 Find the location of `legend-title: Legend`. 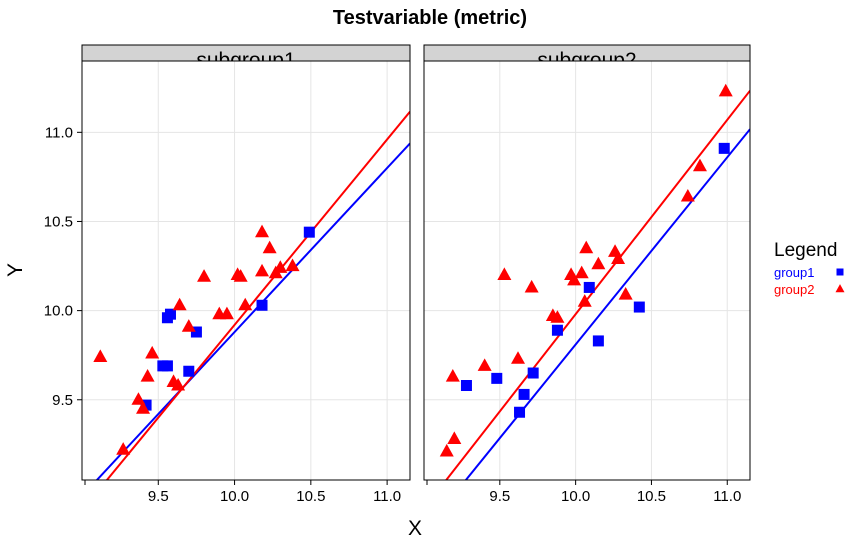

legend-title: Legend is located at coordinates (805, 250).